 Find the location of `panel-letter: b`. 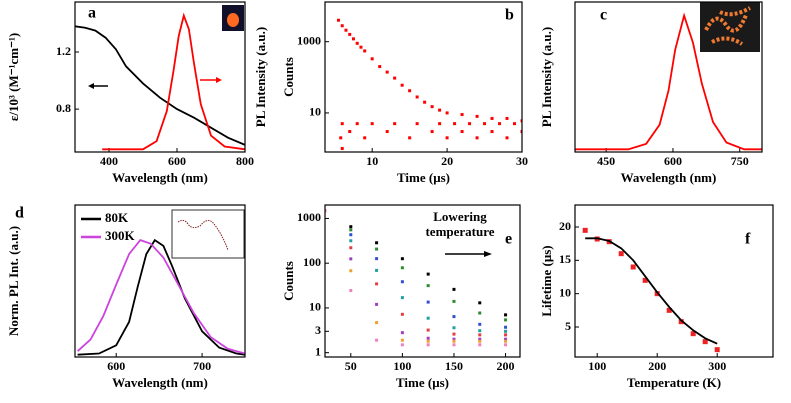

panel-letter: b is located at coordinates (509, 15).